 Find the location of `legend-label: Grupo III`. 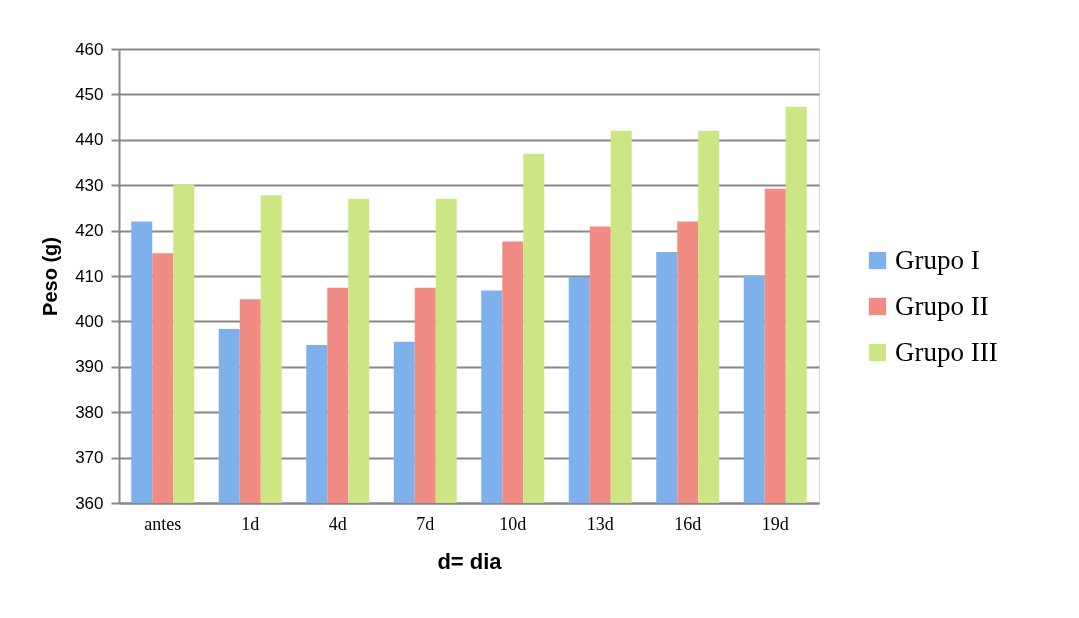

legend-label: Grupo III is located at coordinates (946, 351).